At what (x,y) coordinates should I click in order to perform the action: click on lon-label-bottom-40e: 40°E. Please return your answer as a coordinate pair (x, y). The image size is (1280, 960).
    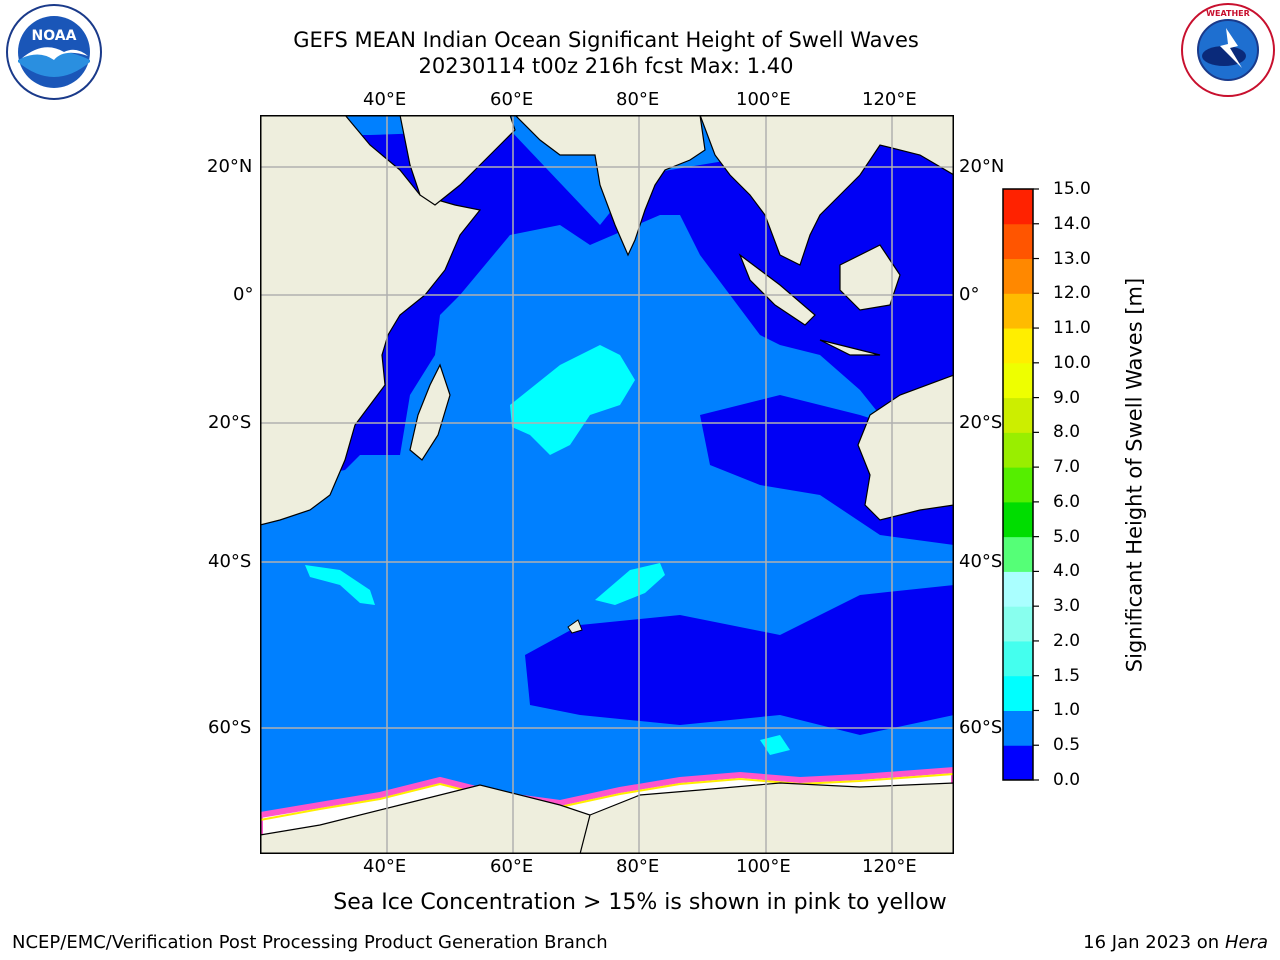
    Looking at the image, I should click on (385, 866).